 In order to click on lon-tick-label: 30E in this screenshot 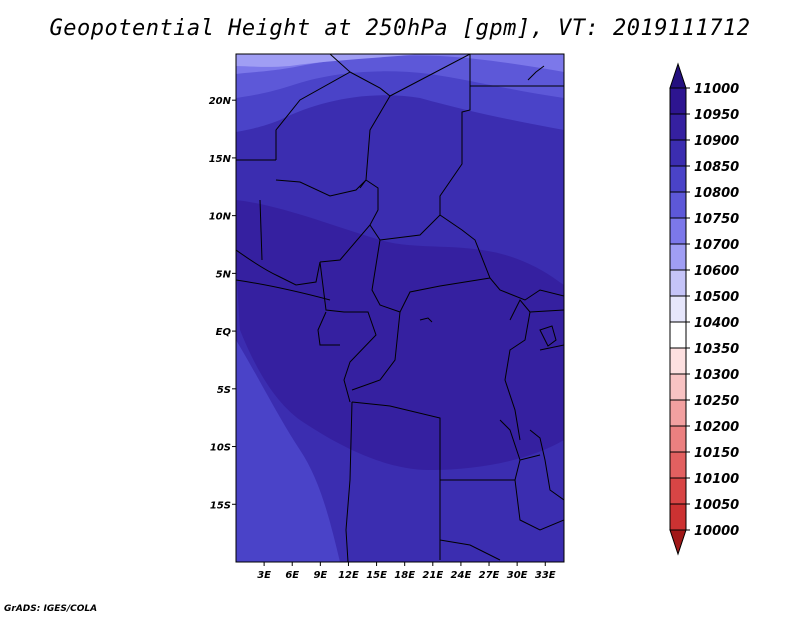, I will do `click(517, 575)`.